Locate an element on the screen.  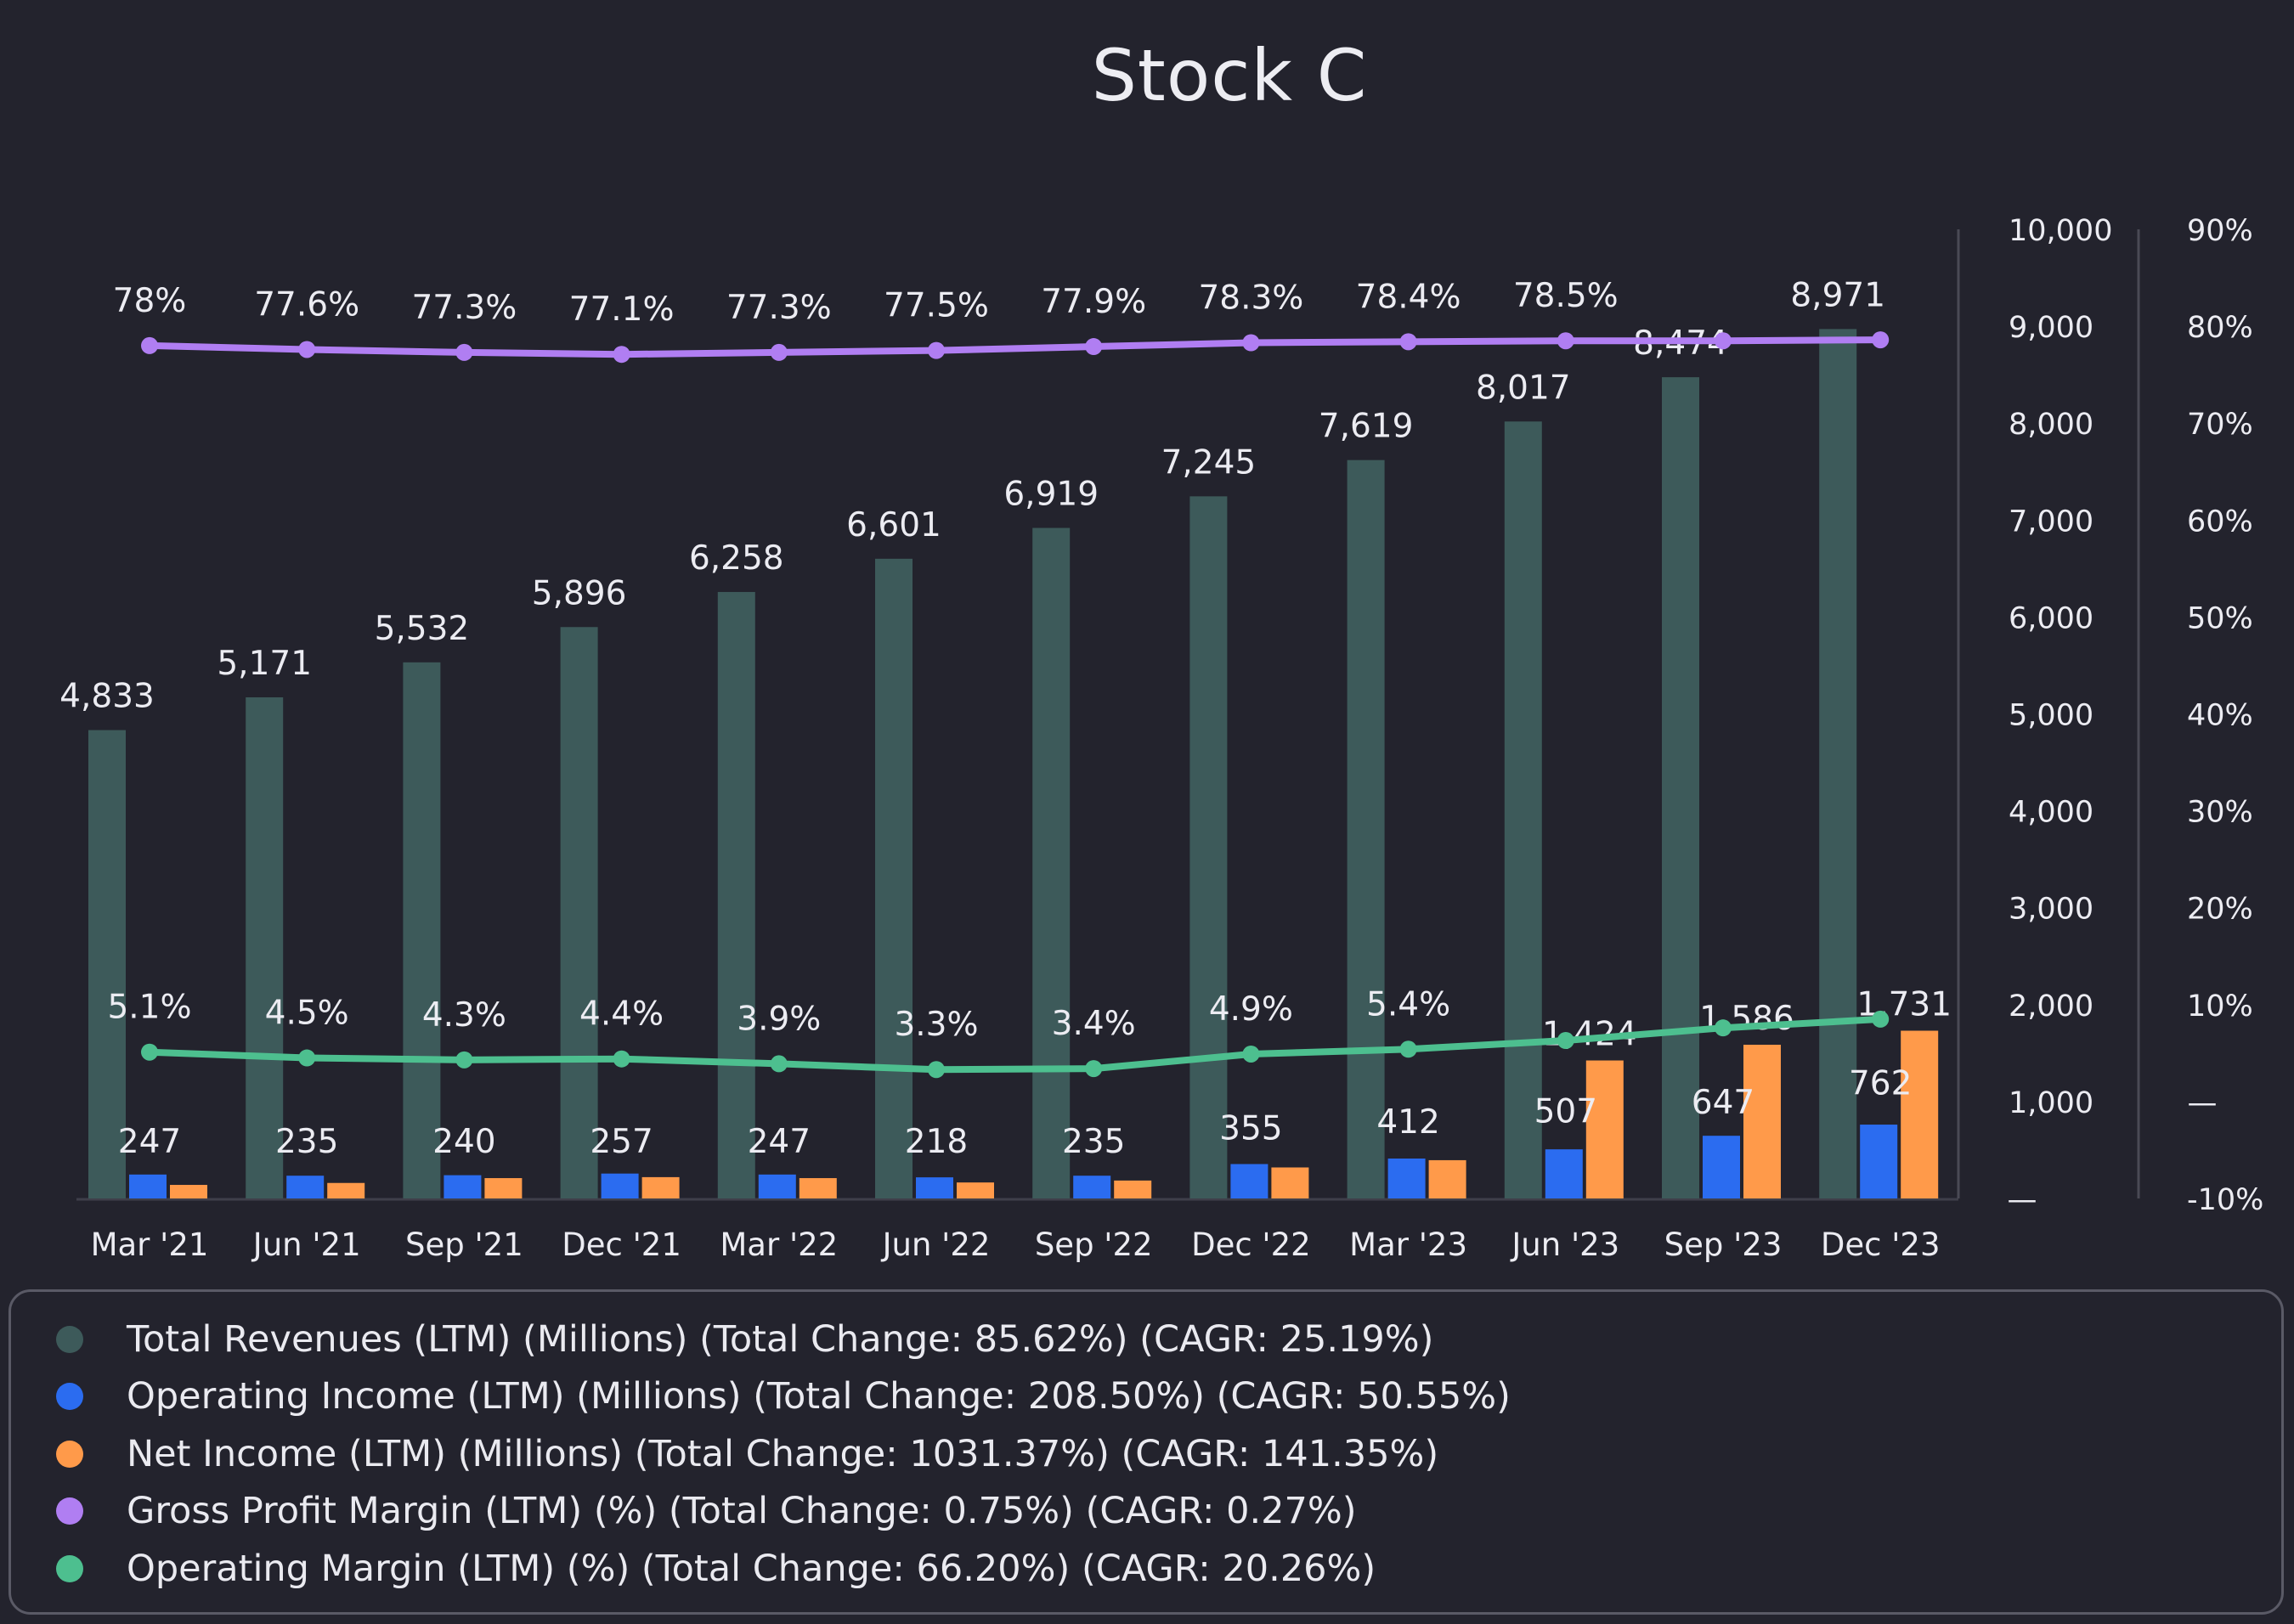
left-axis-tick-label: 6,000 is located at coordinates (2051, 618).